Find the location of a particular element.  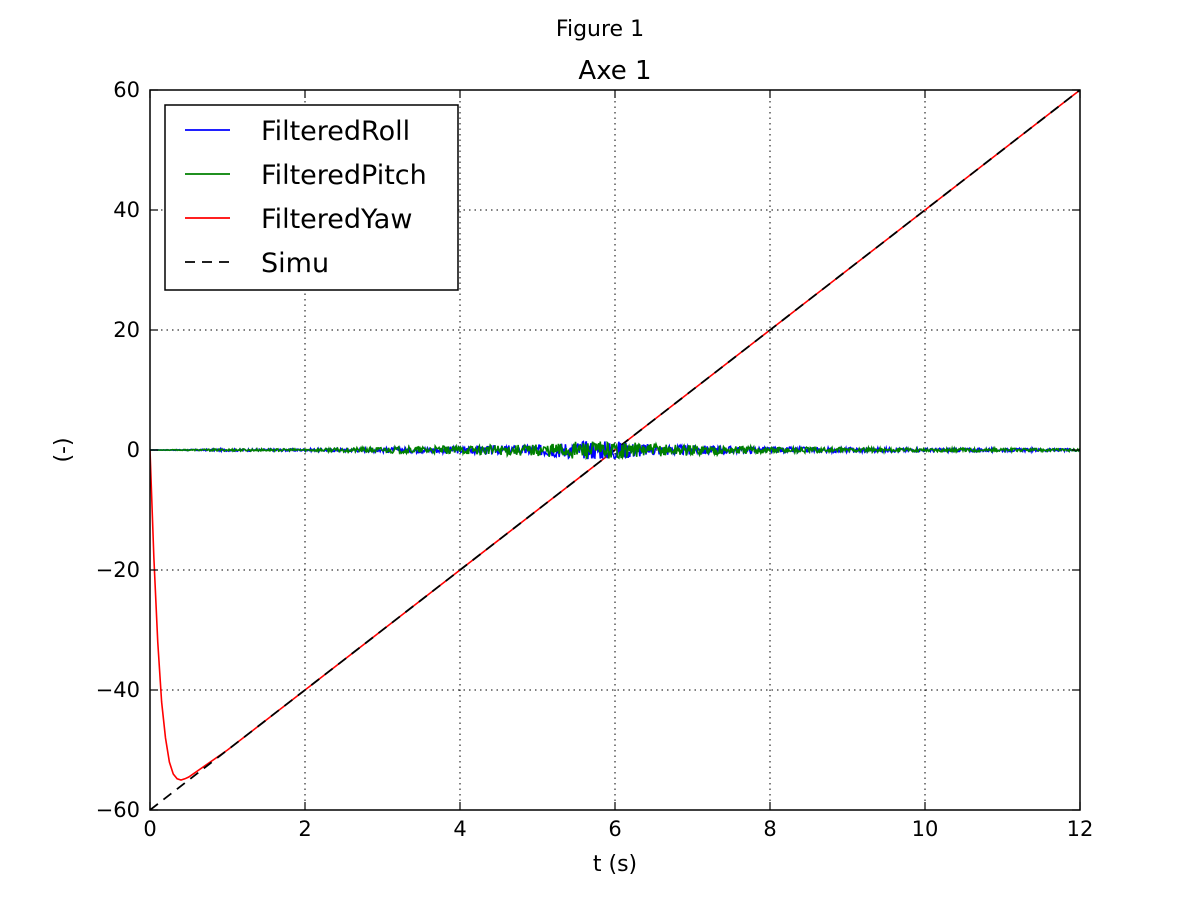

x-axis-label: t (s) is located at coordinates (615, 864).